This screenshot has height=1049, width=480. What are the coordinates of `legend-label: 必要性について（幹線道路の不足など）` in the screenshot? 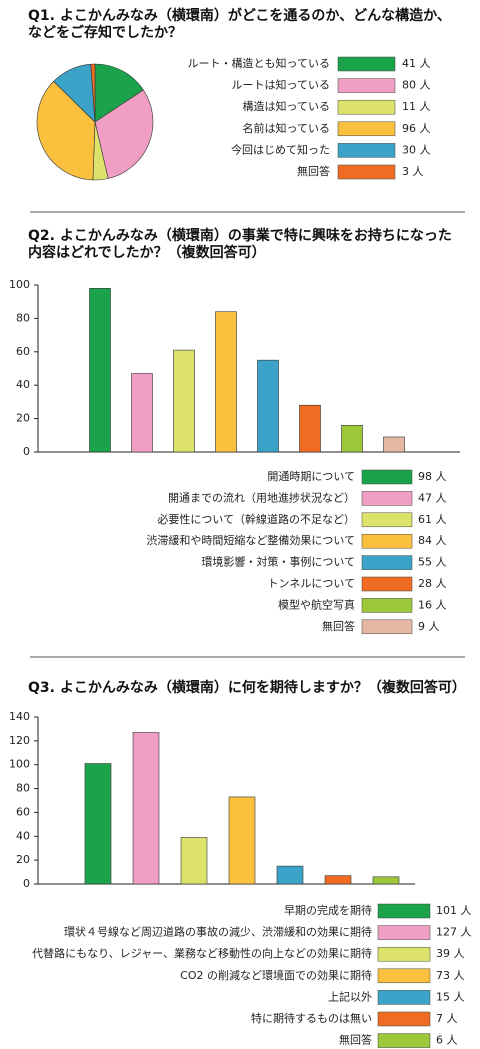 It's located at (256, 519).